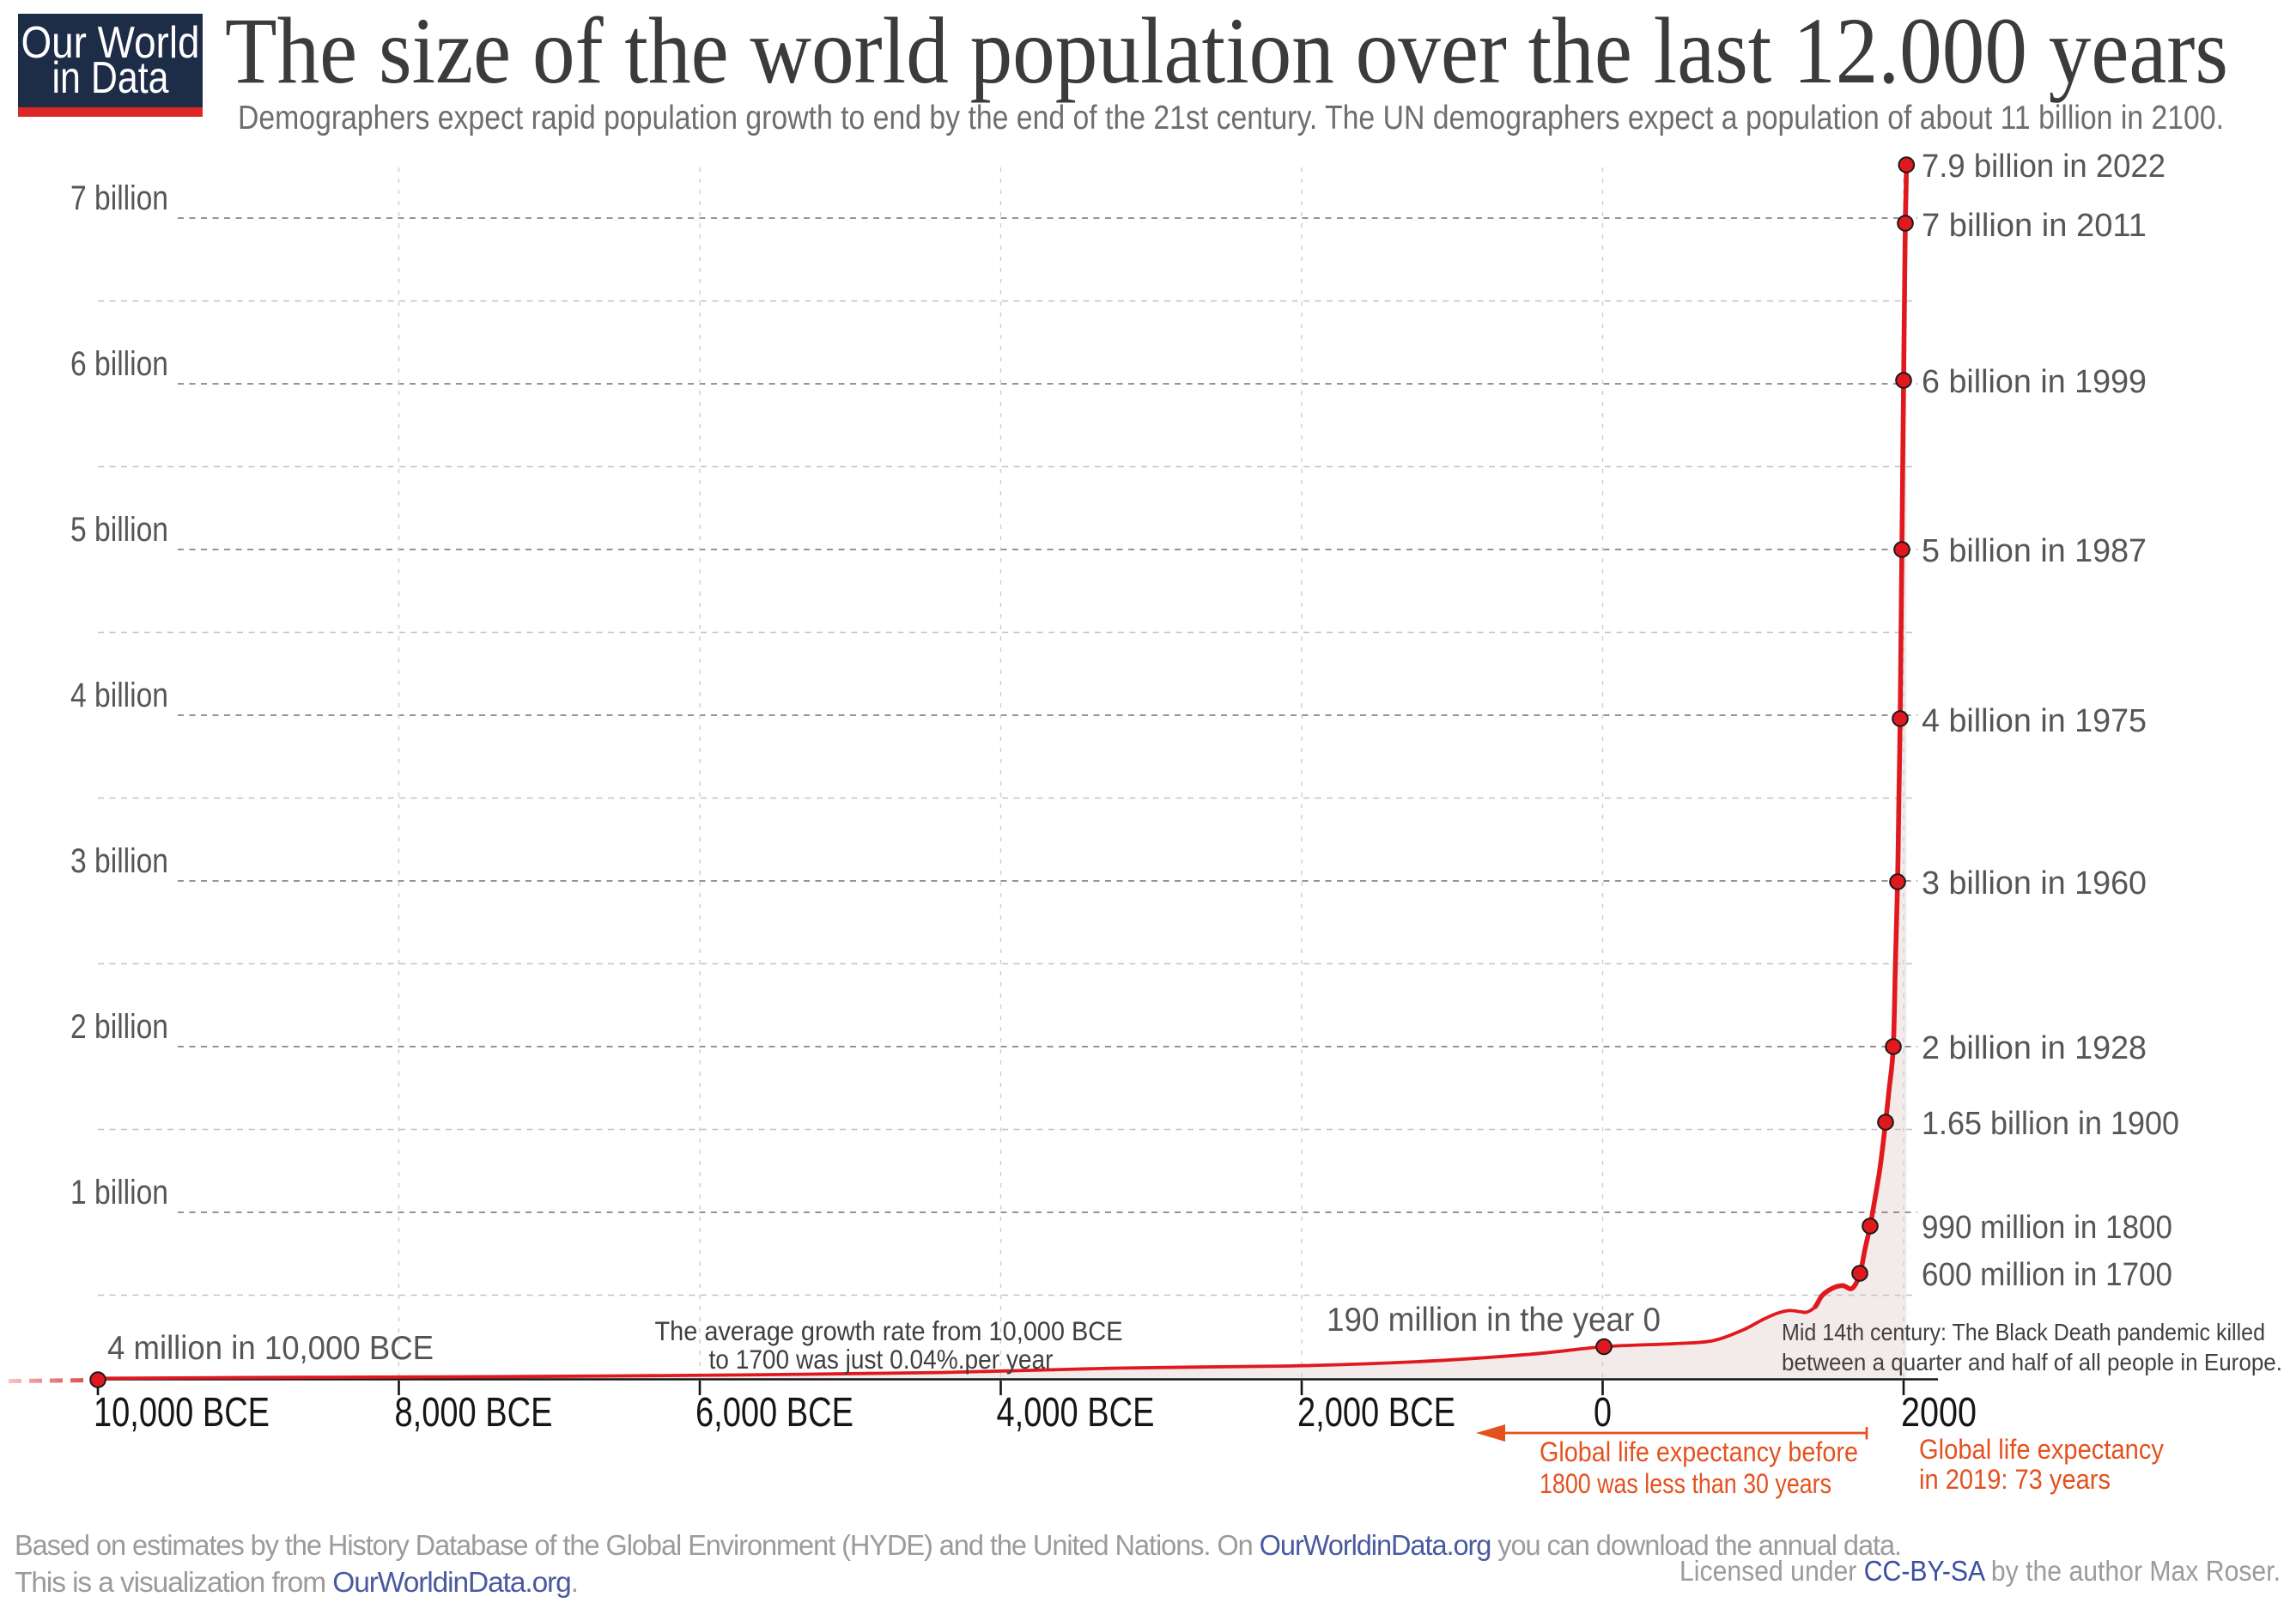 Image resolution: width=2296 pixels, height=1615 pixels. Describe the element at coordinates (1076, 1413) in the screenshot. I see `svg-text: 4,000 BCE` at that location.